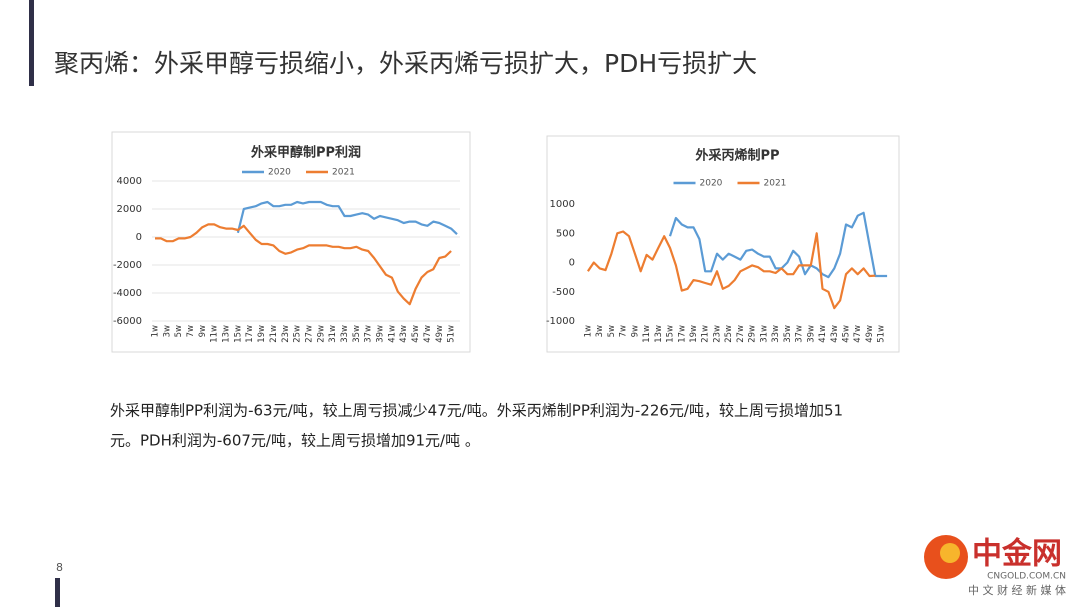 The image size is (1080, 607). What do you see at coordinates (736, 156) in the screenshot?
I see `chart-title: 外采丙烯制PP` at bounding box center [736, 156].